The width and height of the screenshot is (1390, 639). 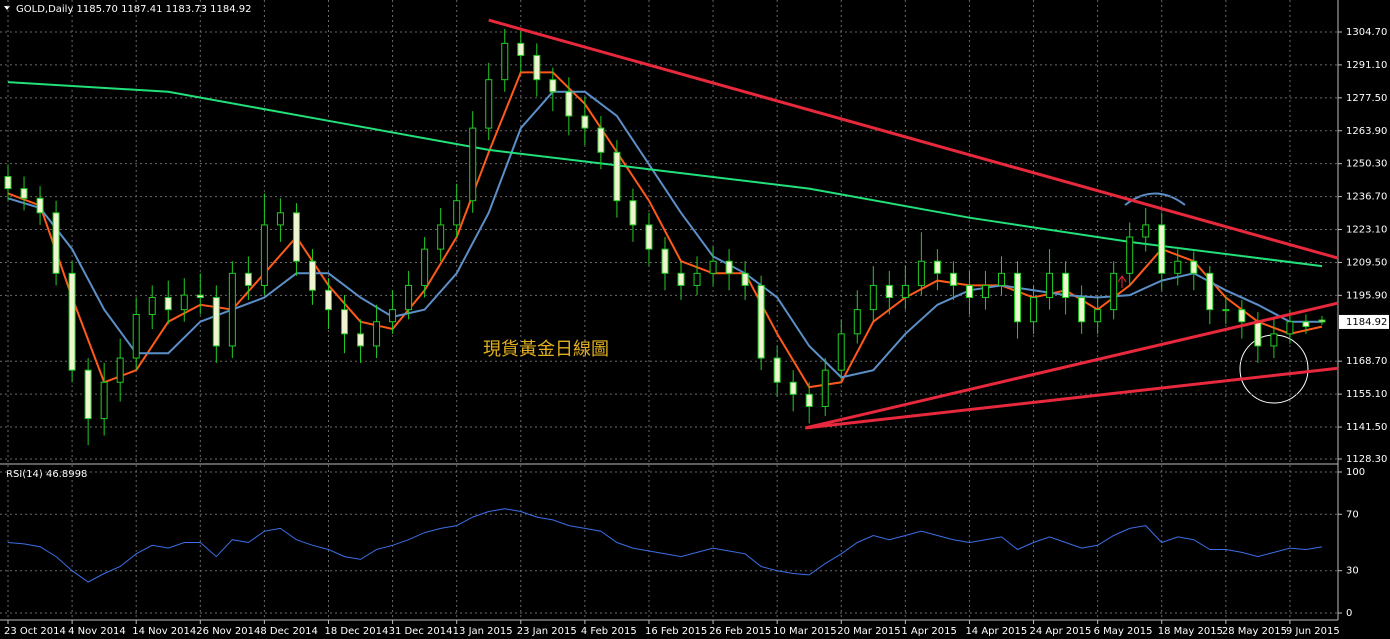 What do you see at coordinates (35, 631) in the screenshot?
I see `x-tick-label: 23 Oct 2014` at bounding box center [35, 631].